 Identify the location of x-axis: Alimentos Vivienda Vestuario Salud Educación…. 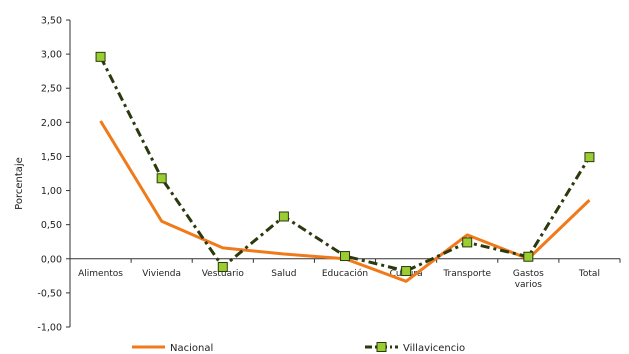
(345, 274).